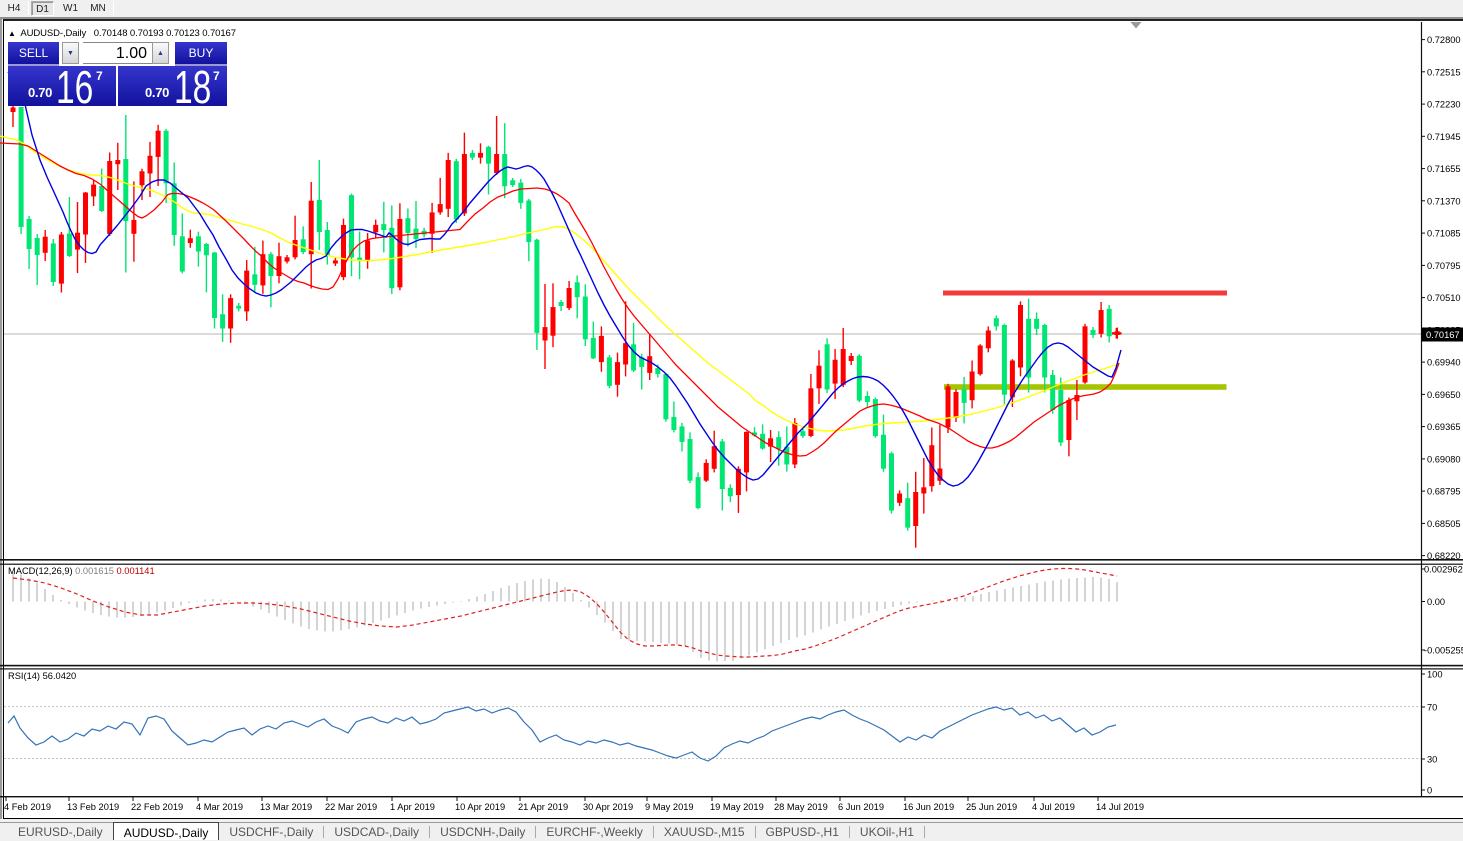 This screenshot has width=1463, height=841. What do you see at coordinates (991, 807) in the screenshot?
I see `svg-text: 25 Jun 2019` at bounding box center [991, 807].